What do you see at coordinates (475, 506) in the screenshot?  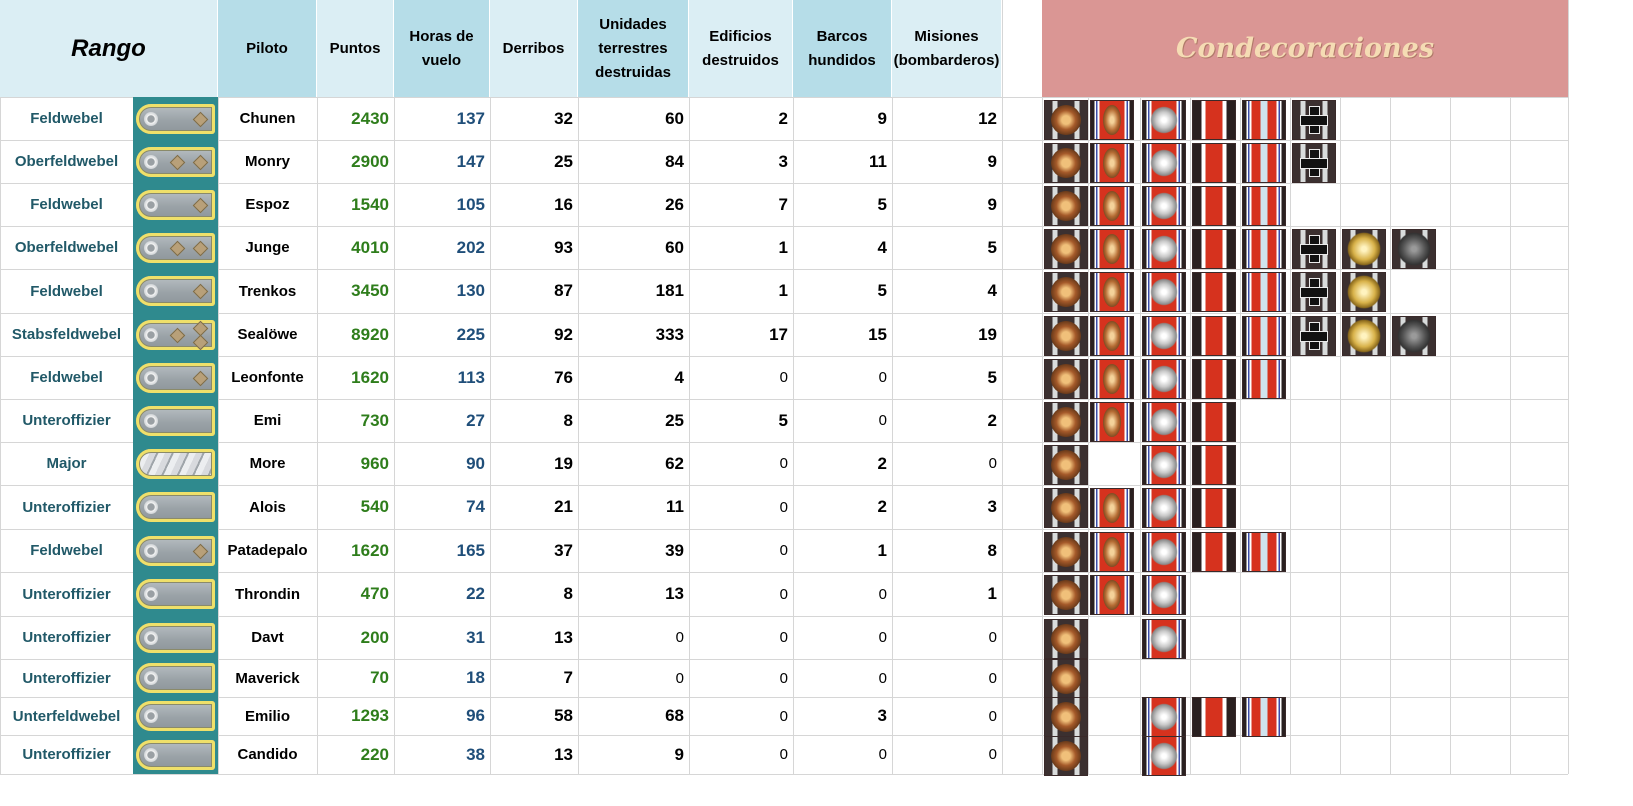 I see `stat-hours: 74` at bounding box center [475, 506].